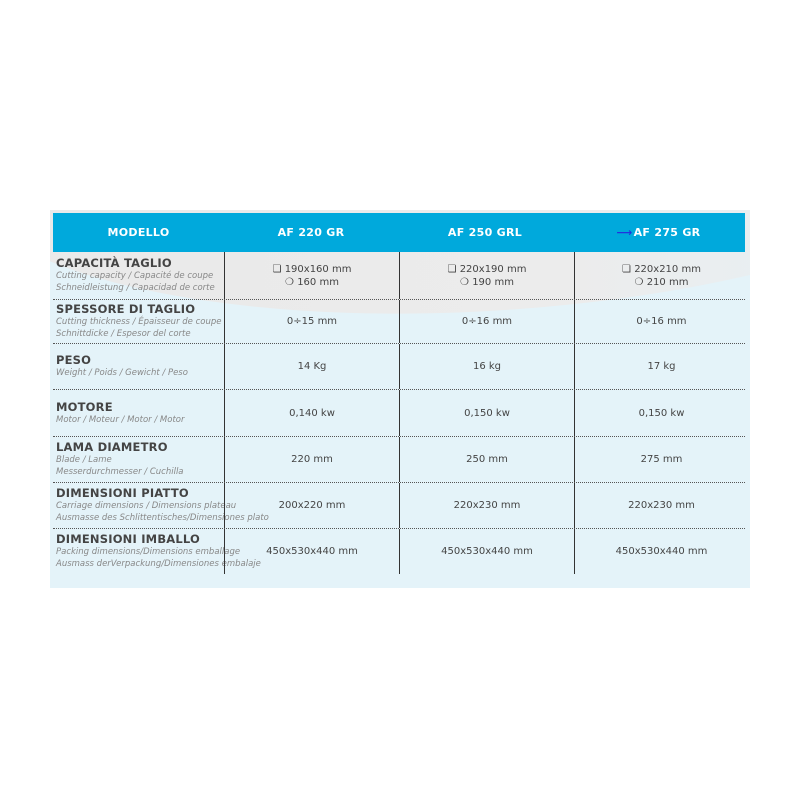 This screenshot has width=800, height=800. I want to click on value-text: 0÷15 mm, so click(312, 321).